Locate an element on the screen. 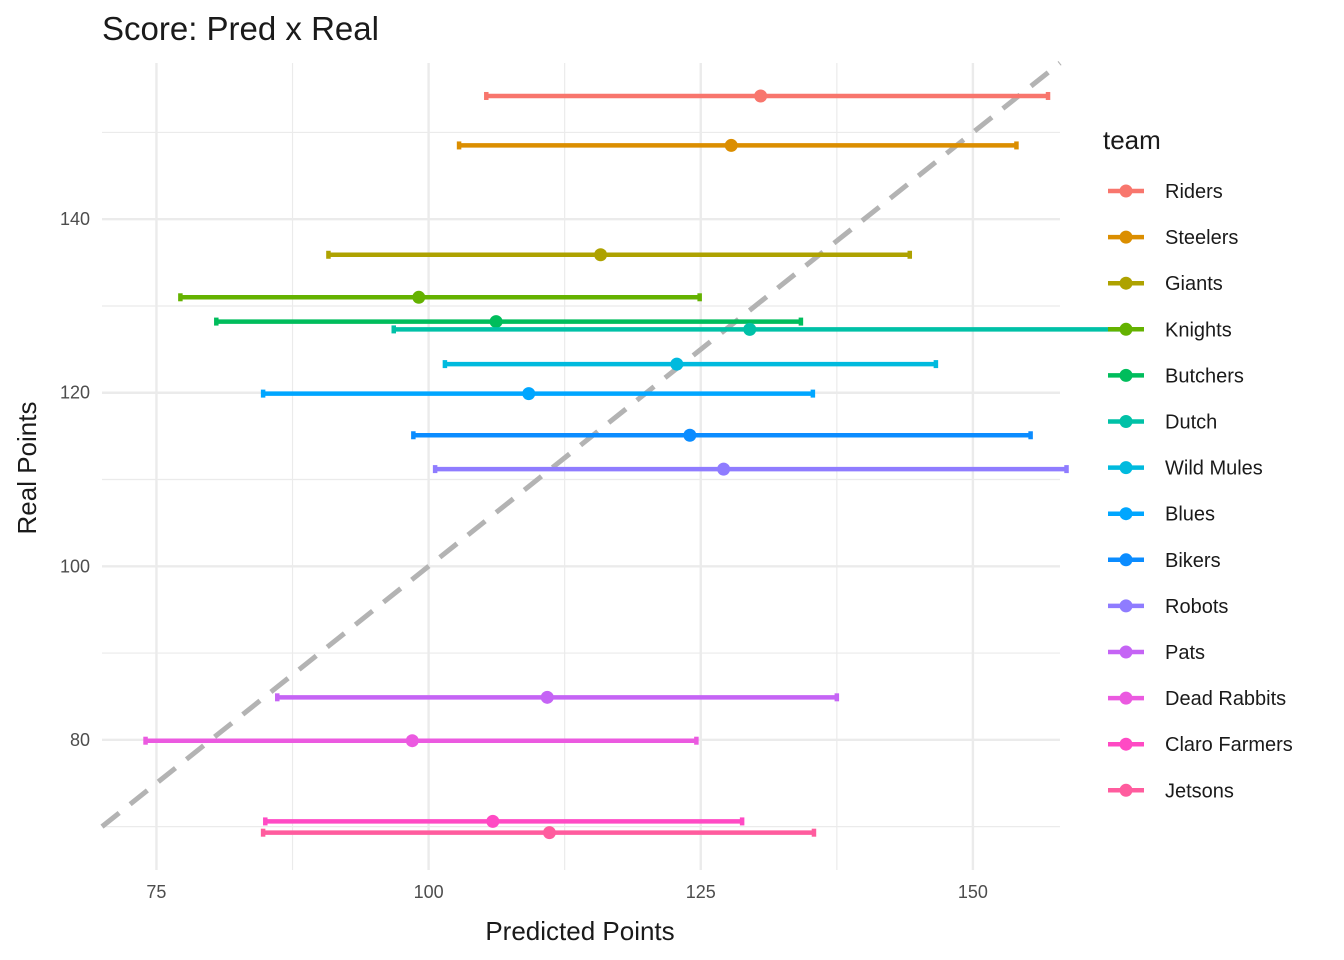 The width and height of the screenshot is (1344, 960). y-tick-label: 120 is located at coordinates (75, 393).